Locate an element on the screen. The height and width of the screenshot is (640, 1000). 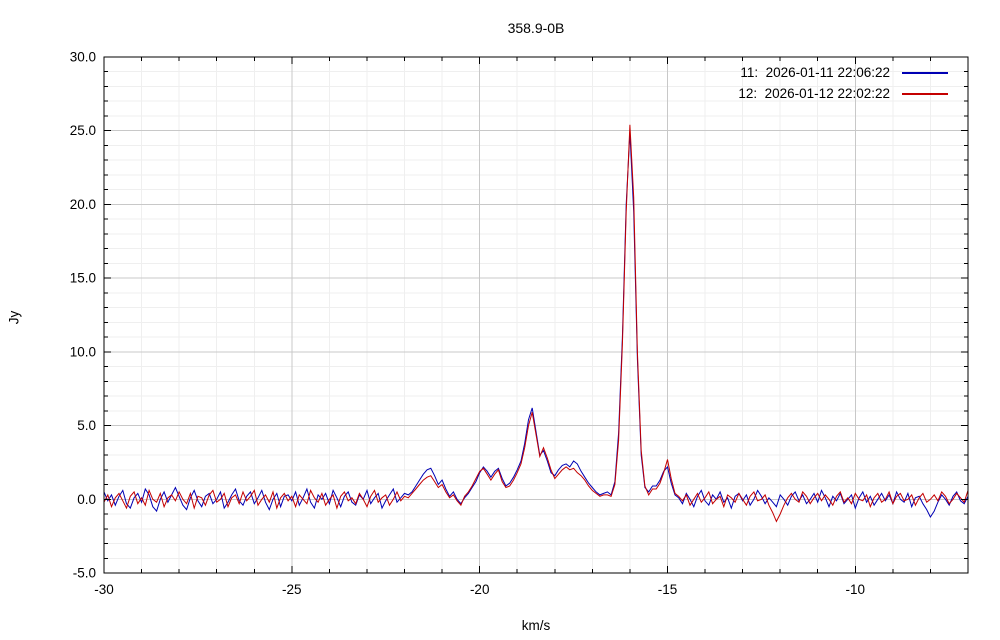
legend-item: 11: 2026-01-11 22:06:22 is located at coordinates (843, 72).